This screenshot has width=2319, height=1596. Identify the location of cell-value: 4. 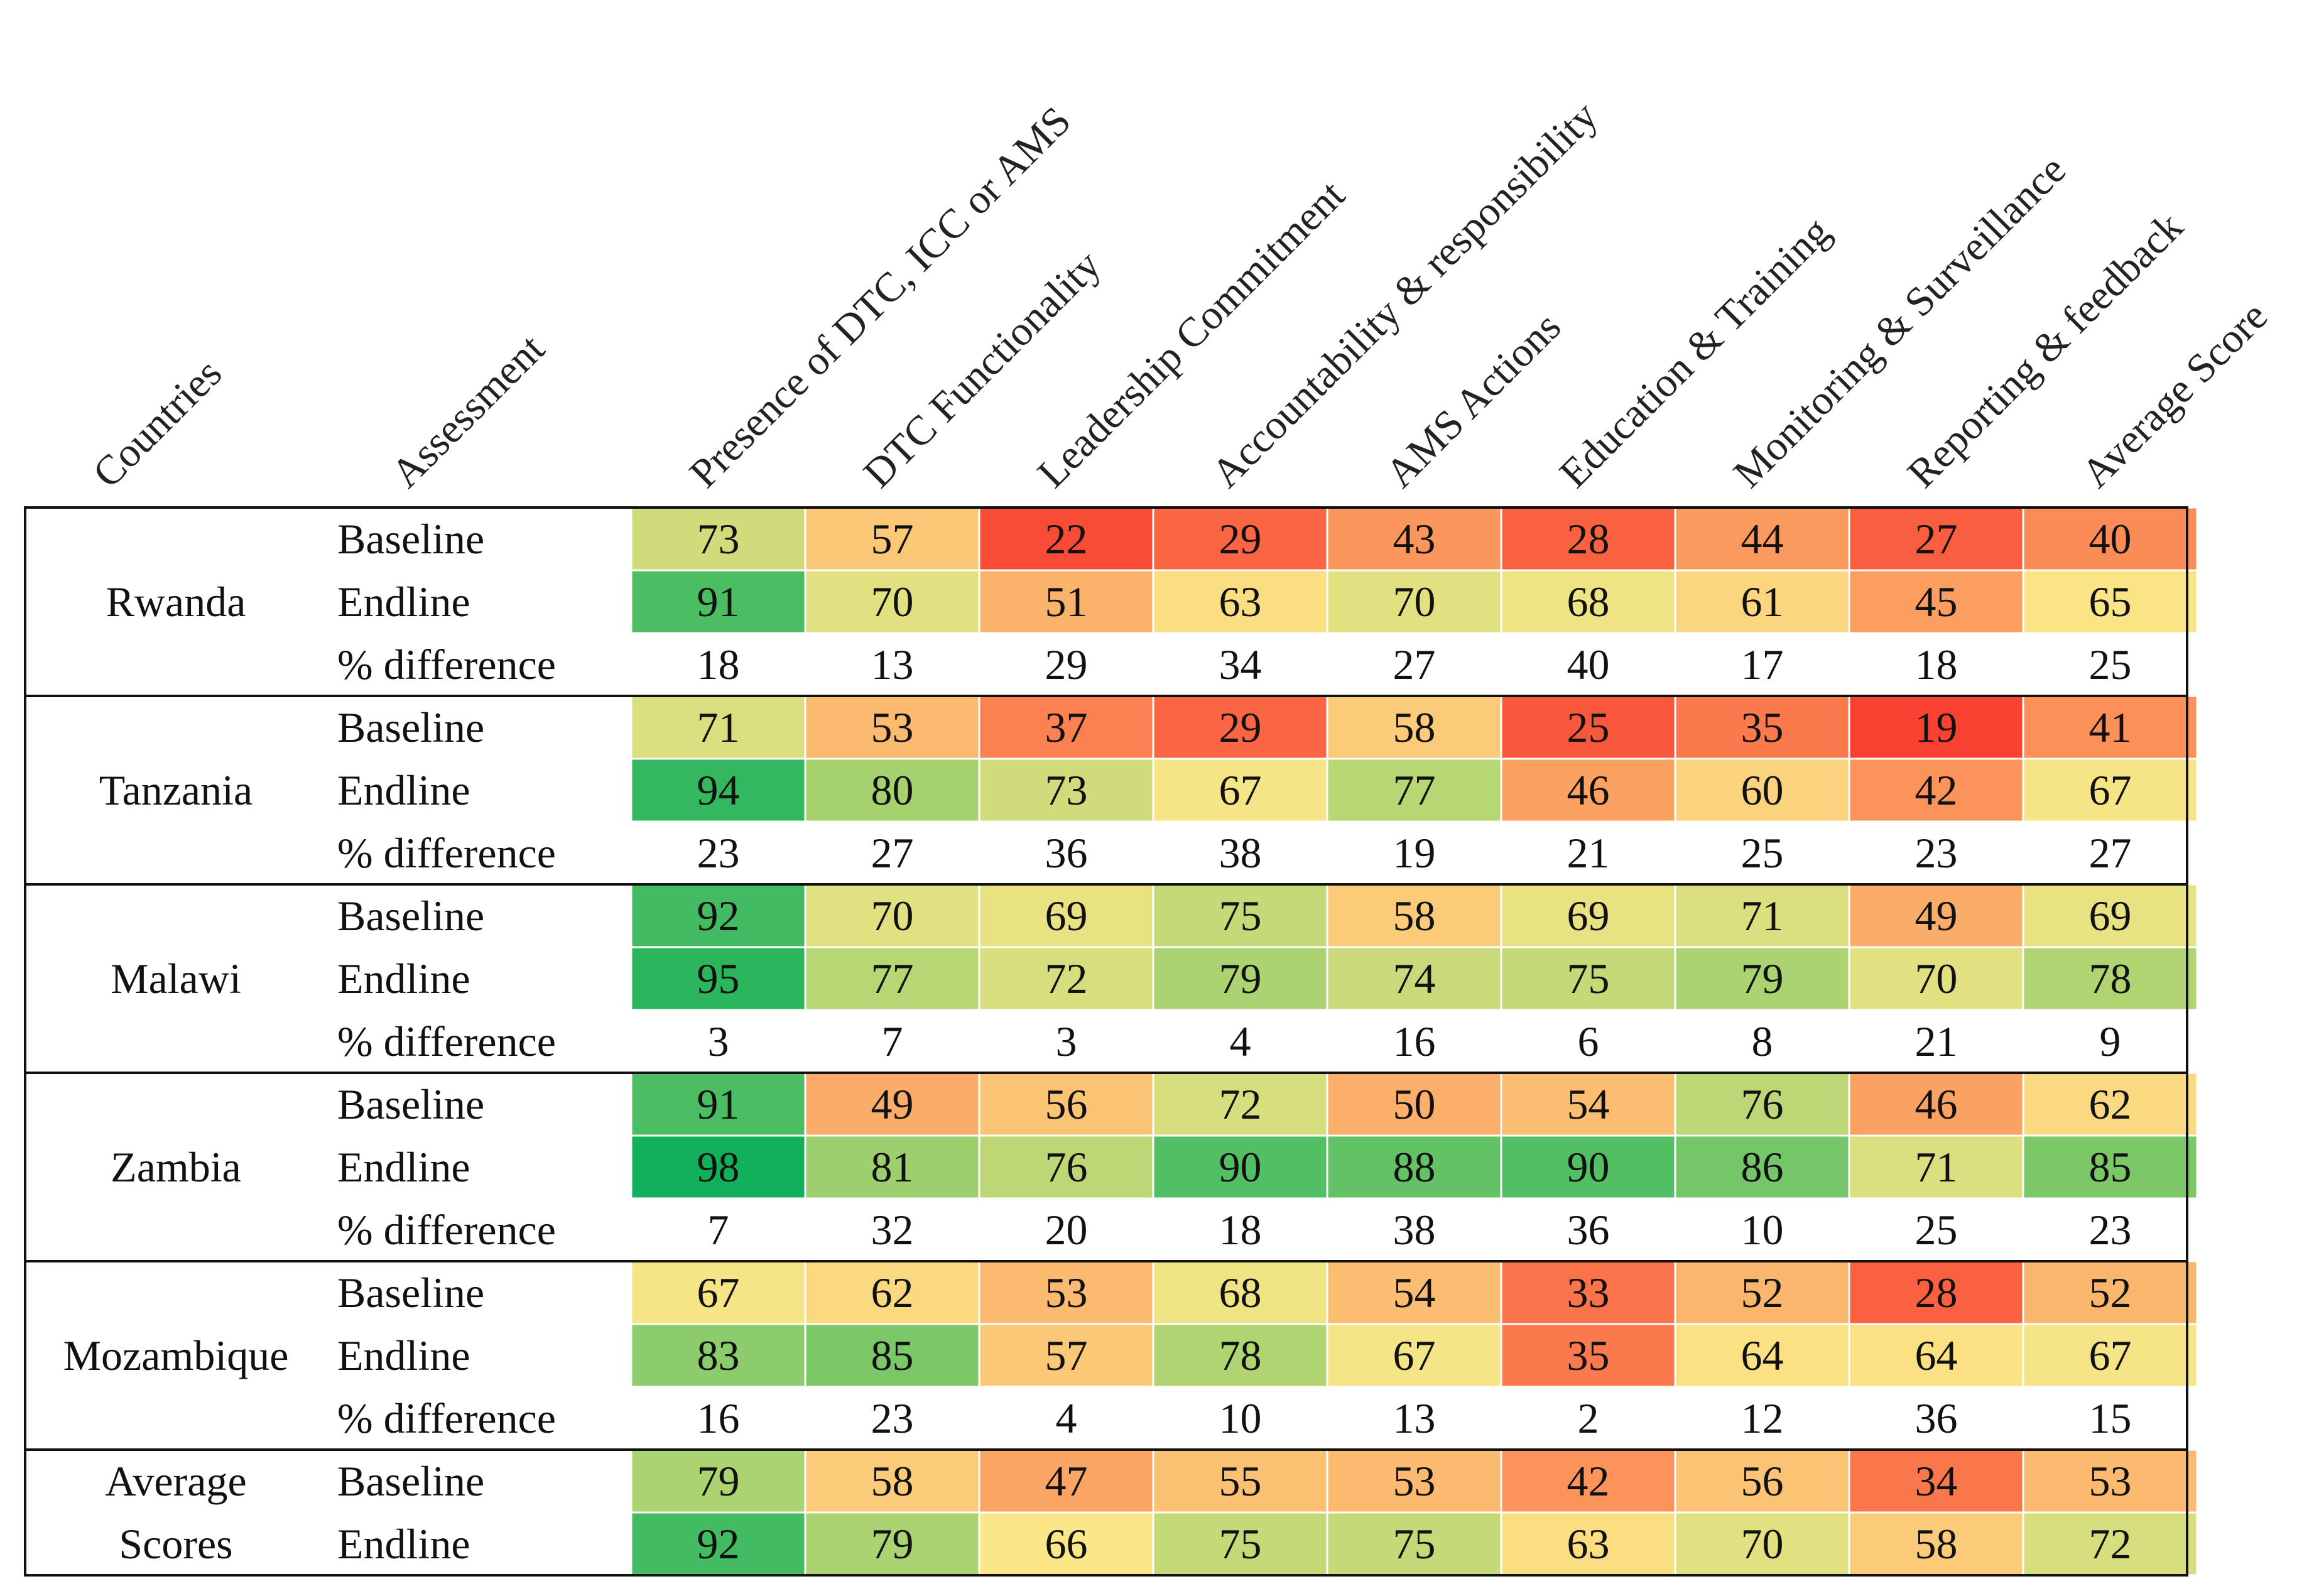
(1241, 1041).